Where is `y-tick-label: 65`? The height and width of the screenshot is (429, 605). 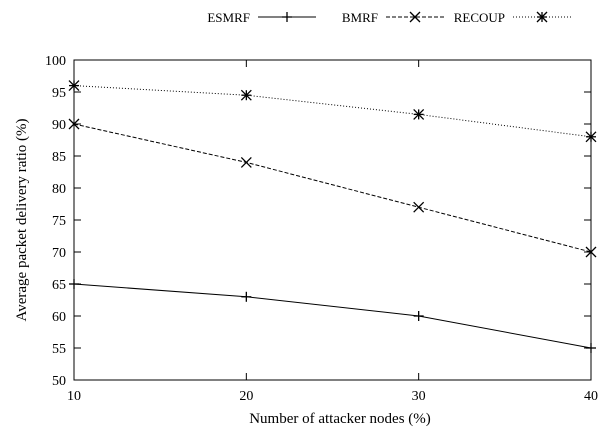 y-tick-label: 65 is located at coordinates (59, 285).